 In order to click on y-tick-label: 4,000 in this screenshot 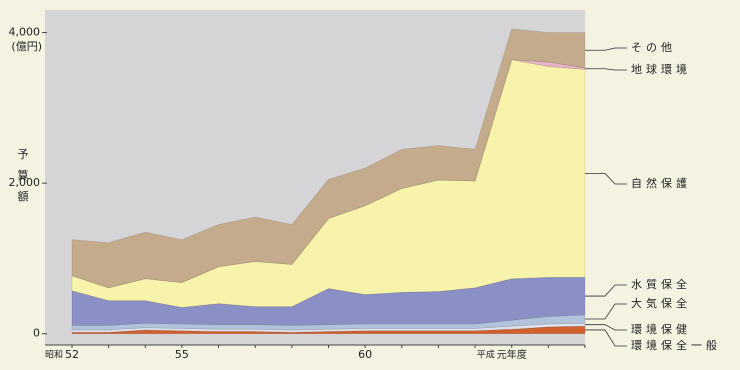, I will do `click(25, 32)`.